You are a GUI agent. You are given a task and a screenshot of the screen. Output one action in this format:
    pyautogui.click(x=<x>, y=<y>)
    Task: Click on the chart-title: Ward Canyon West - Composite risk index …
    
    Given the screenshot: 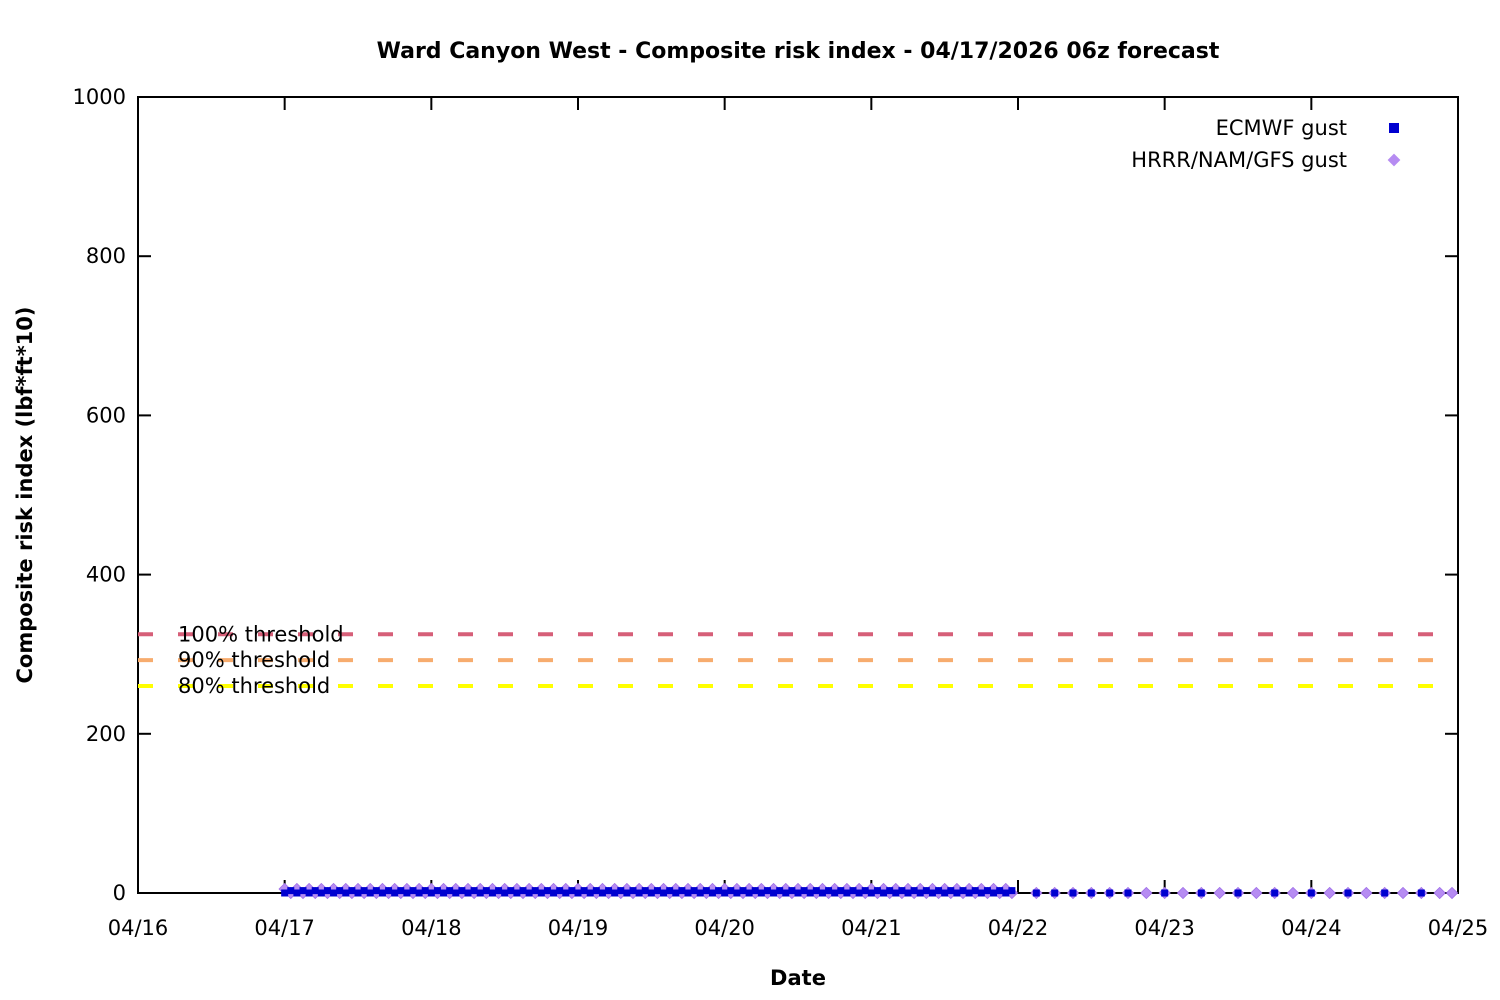 What is the action you would take?
    pyautogui.click(x=798, y=51)
    